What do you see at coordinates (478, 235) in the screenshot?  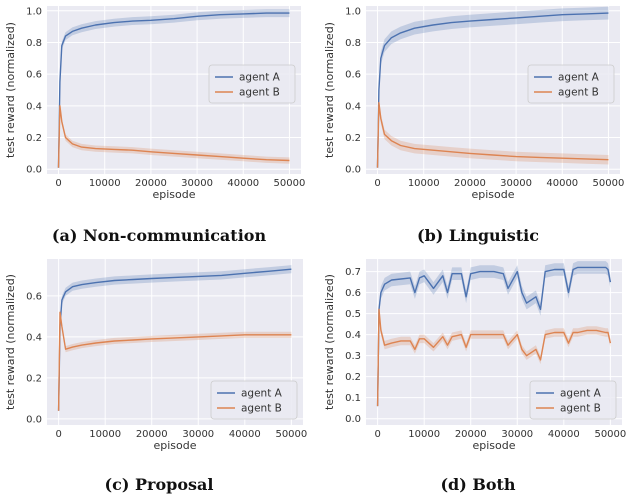 I see `caption-b: (b) Linguistic` at bounding box center [478, 235].